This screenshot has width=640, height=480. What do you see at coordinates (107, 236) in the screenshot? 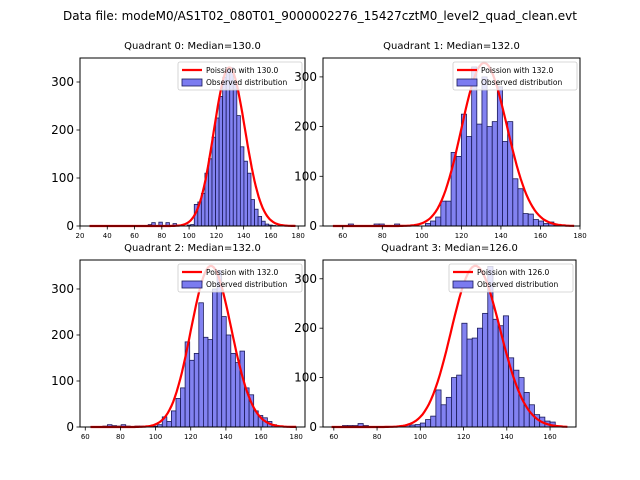
I see `x-tick-label: 40` at bounding box center [107, 236].